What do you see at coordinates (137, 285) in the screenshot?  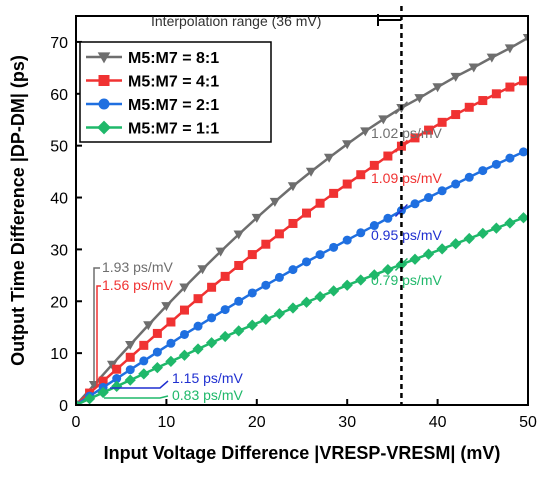 I see `annotation-slope-2: 1.56 ps/mV` at bounding box center [137, 285].